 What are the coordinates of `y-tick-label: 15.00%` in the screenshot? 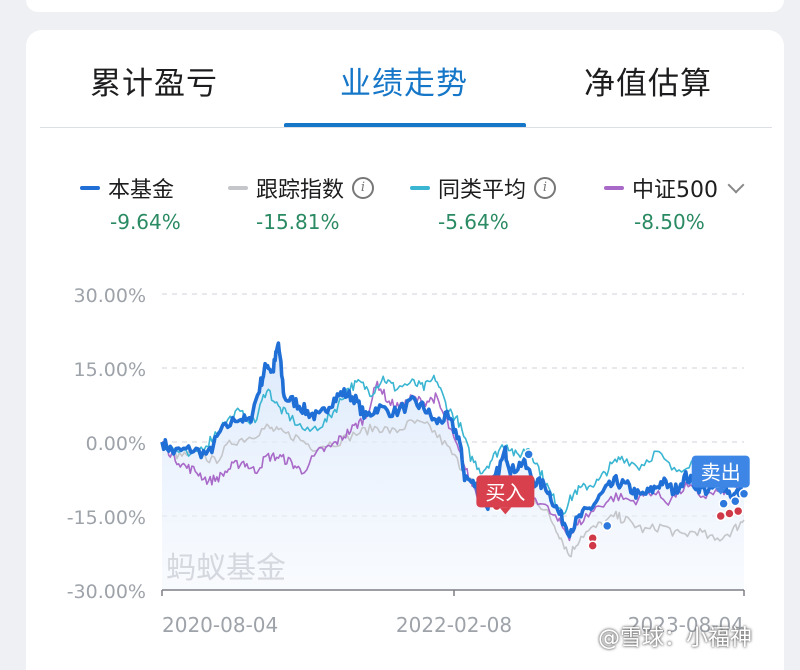 It's located at (110, 370).